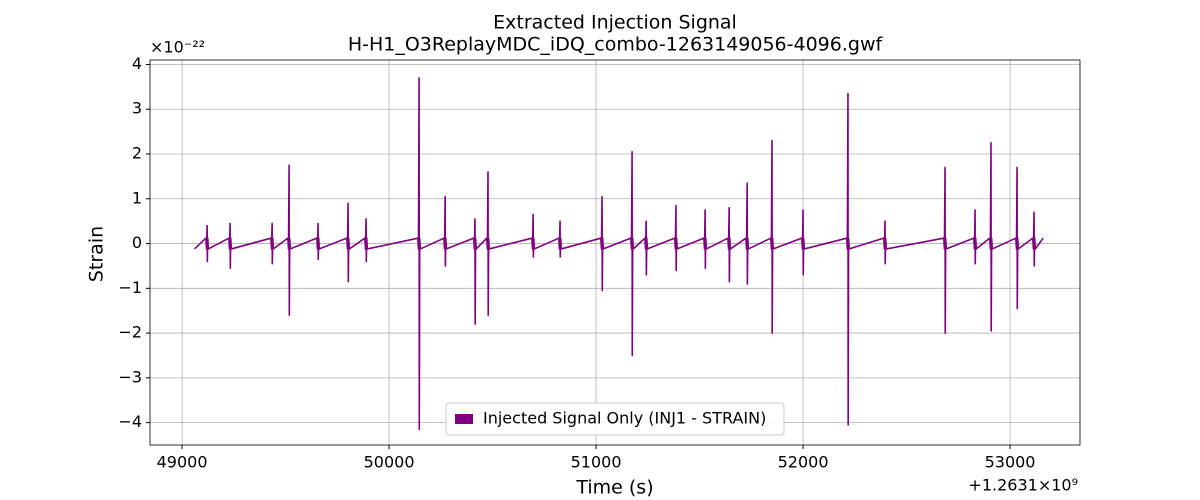  I want to click on legend: Injected Signal Only (INJ1 - STRAIN), so click(615, 419).